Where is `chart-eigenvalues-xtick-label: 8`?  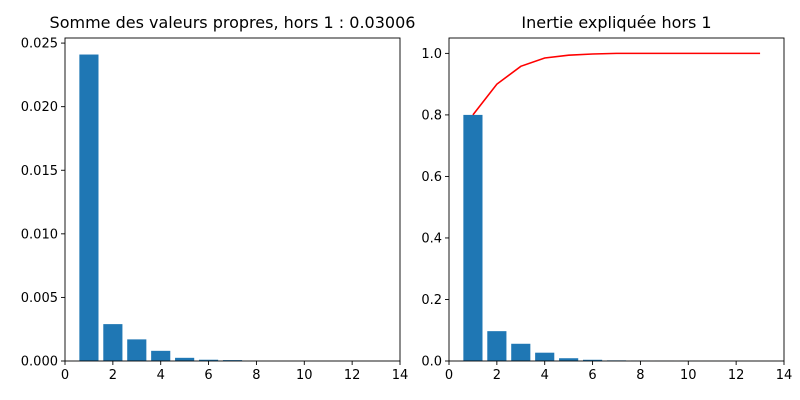 chart-eigenvalues-xtick-label: 8 is located at coordinates (256, 375).